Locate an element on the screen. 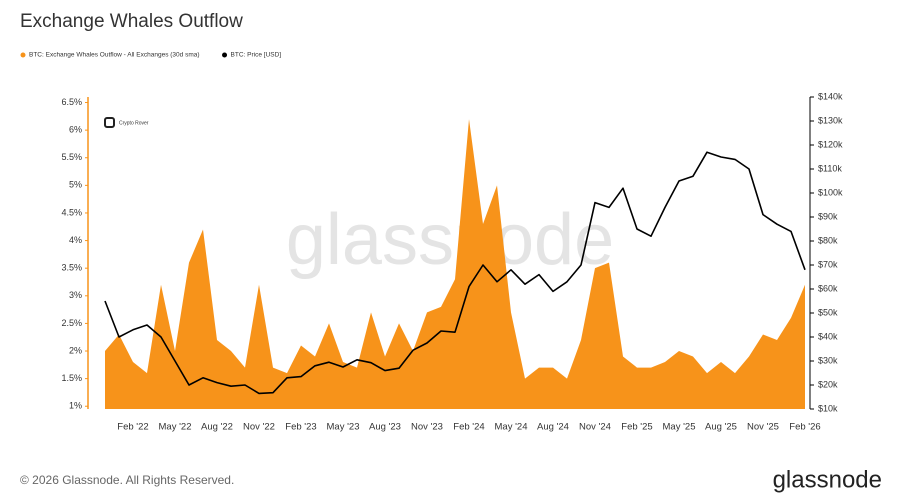 The width and height of the screenshot is (900, 501). x-tick-label: Feb '25 is located at coordinates (636, 427).